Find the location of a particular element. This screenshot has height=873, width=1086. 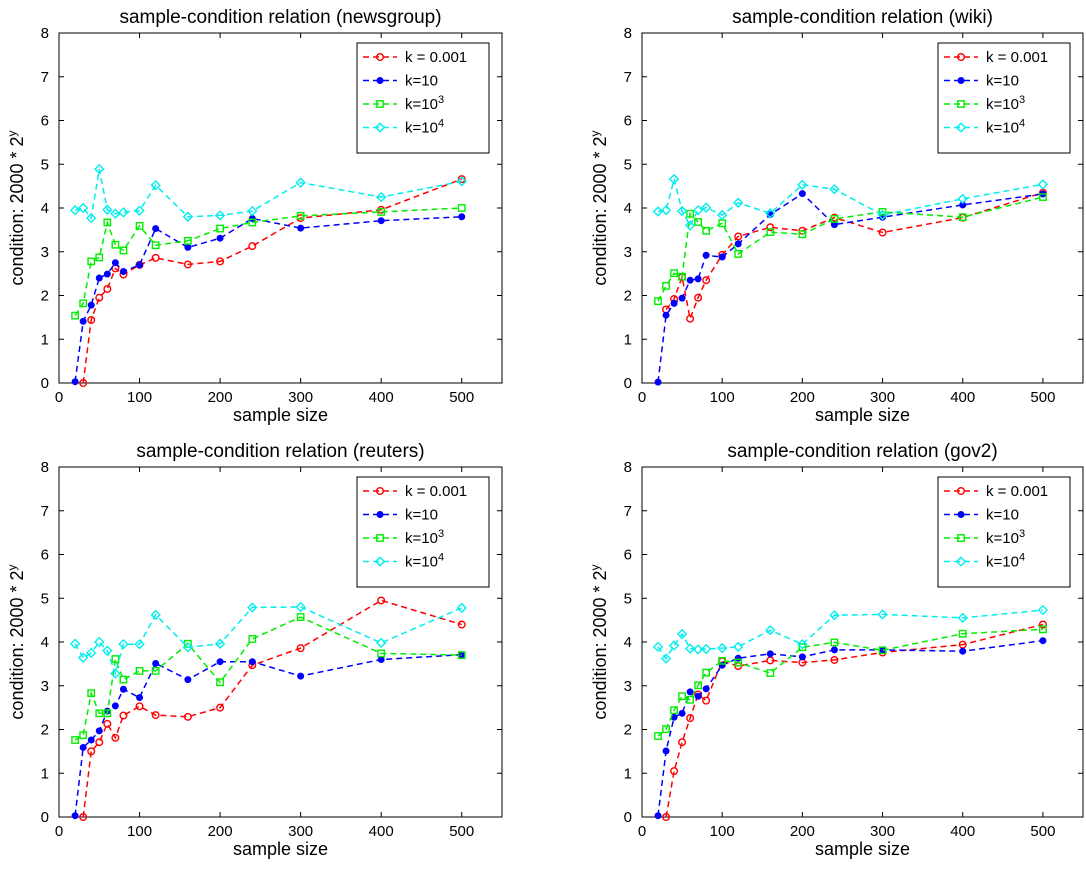

legend-entry: k = 0.001 is located at coordinates (415, 57).